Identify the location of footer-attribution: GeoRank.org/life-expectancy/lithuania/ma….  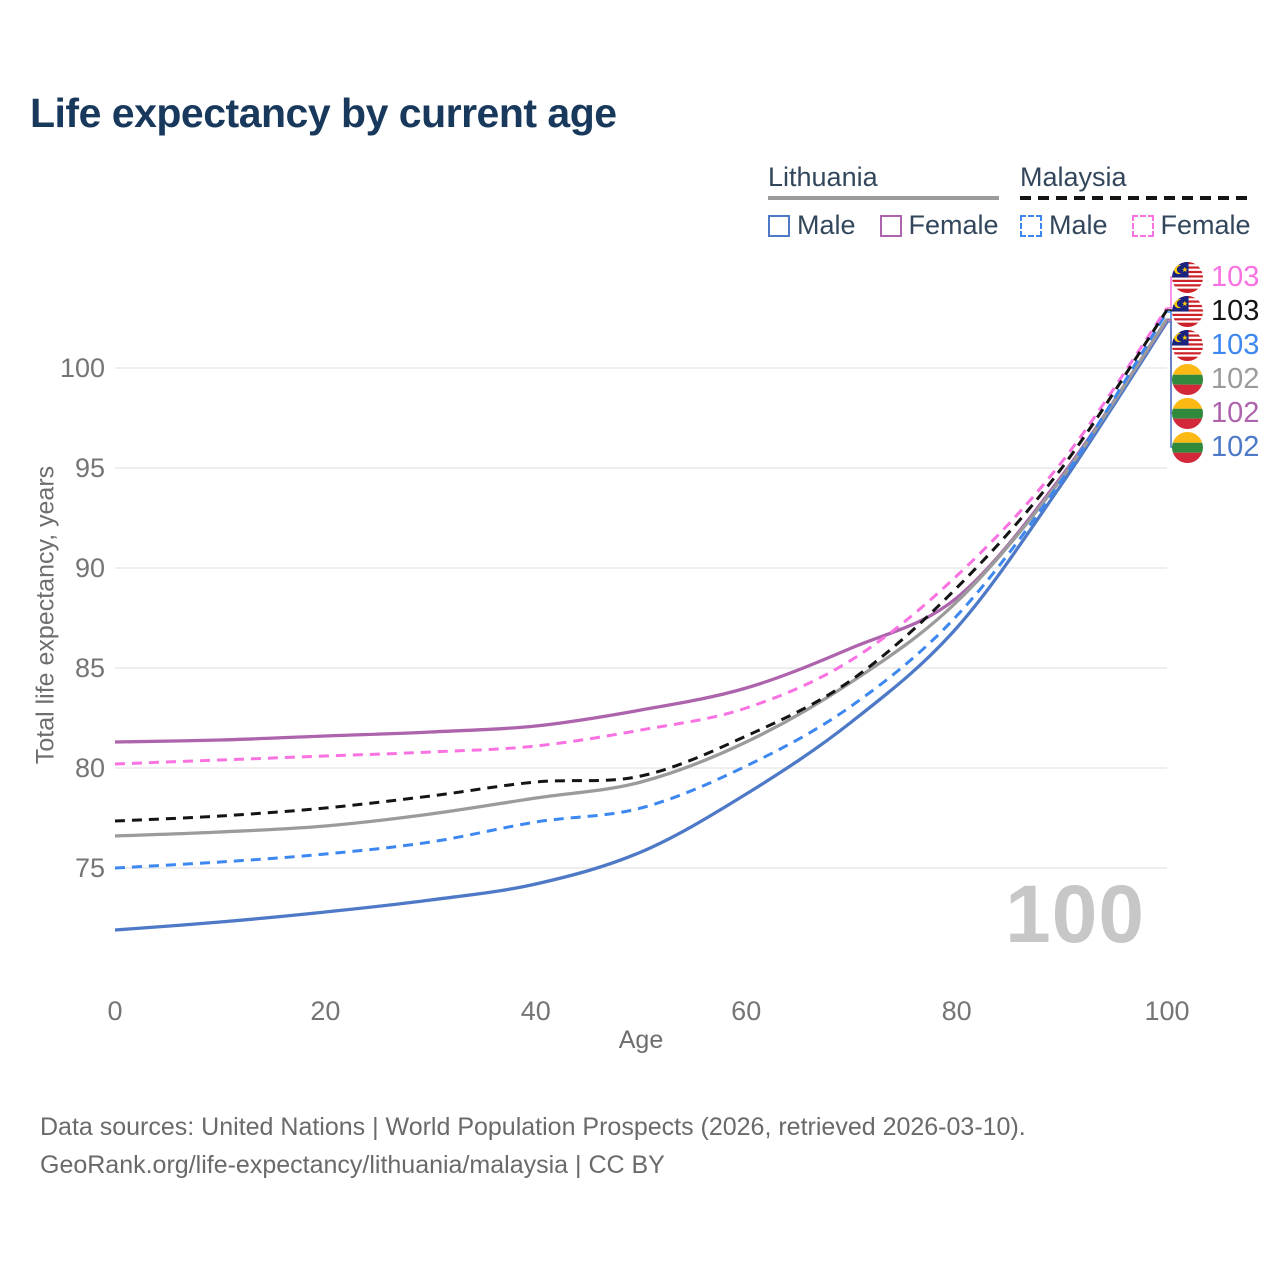
(352, 1165).